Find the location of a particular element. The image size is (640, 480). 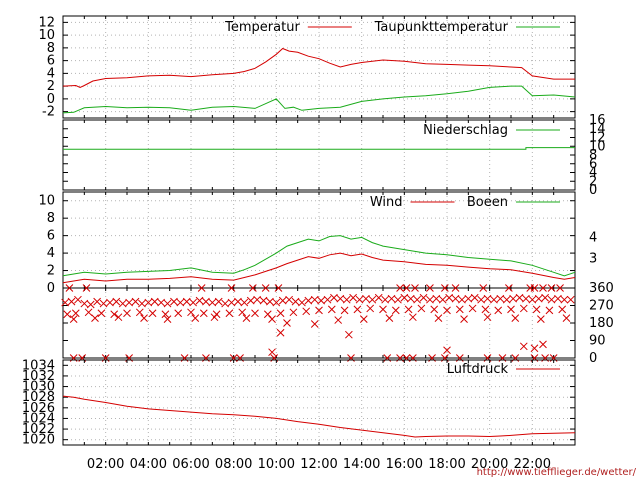

y-tick-label: 1020 is located at coordinates (38, 440).